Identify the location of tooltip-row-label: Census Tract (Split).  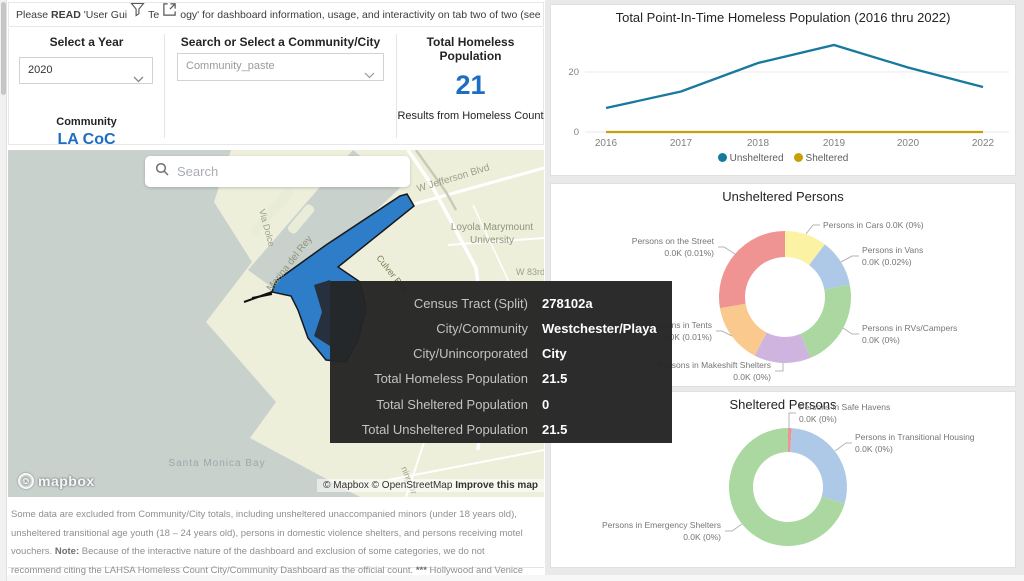
(470, 303).